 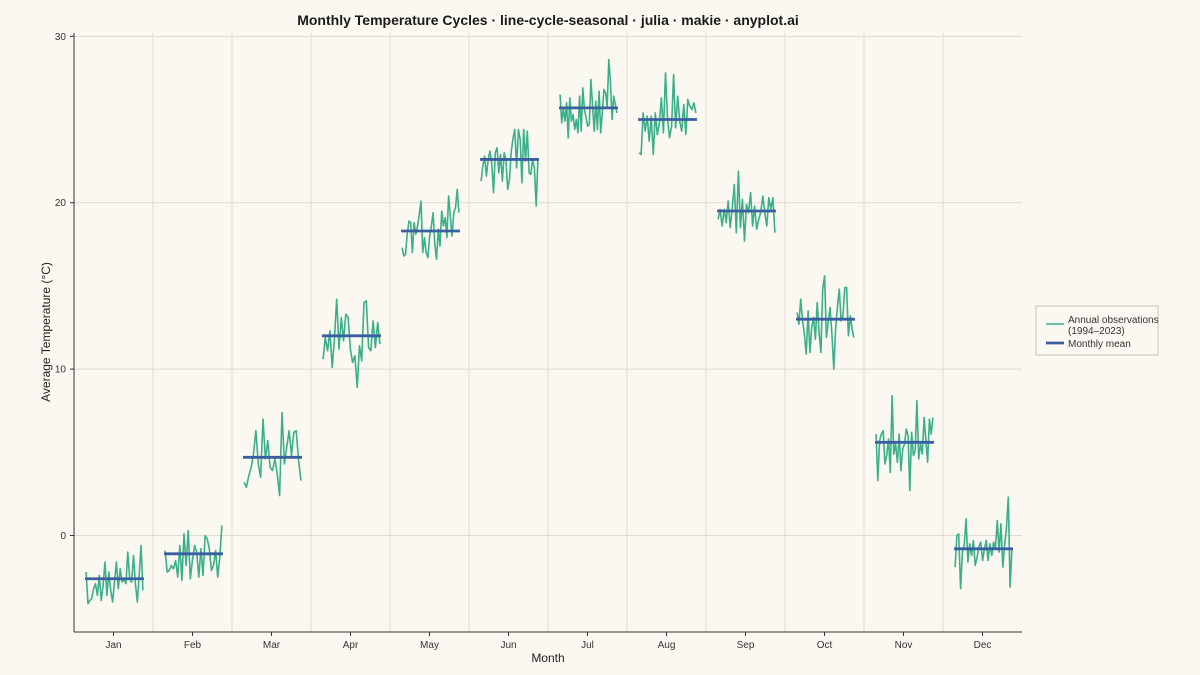 What do you see at coordinates (64, 287) in the screenshot?
I see `y-axis: 0 10 20 30` at bounding box center [64, 287].